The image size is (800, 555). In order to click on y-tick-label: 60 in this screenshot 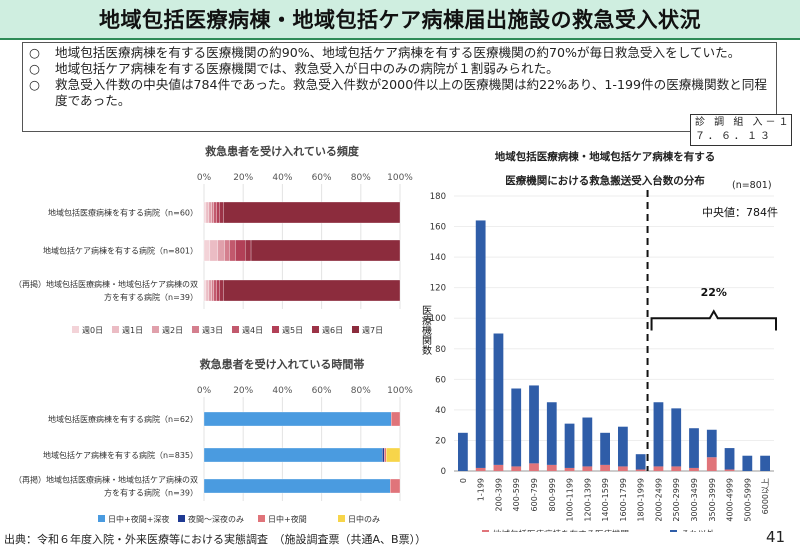, I will do `click(440, 380)`.